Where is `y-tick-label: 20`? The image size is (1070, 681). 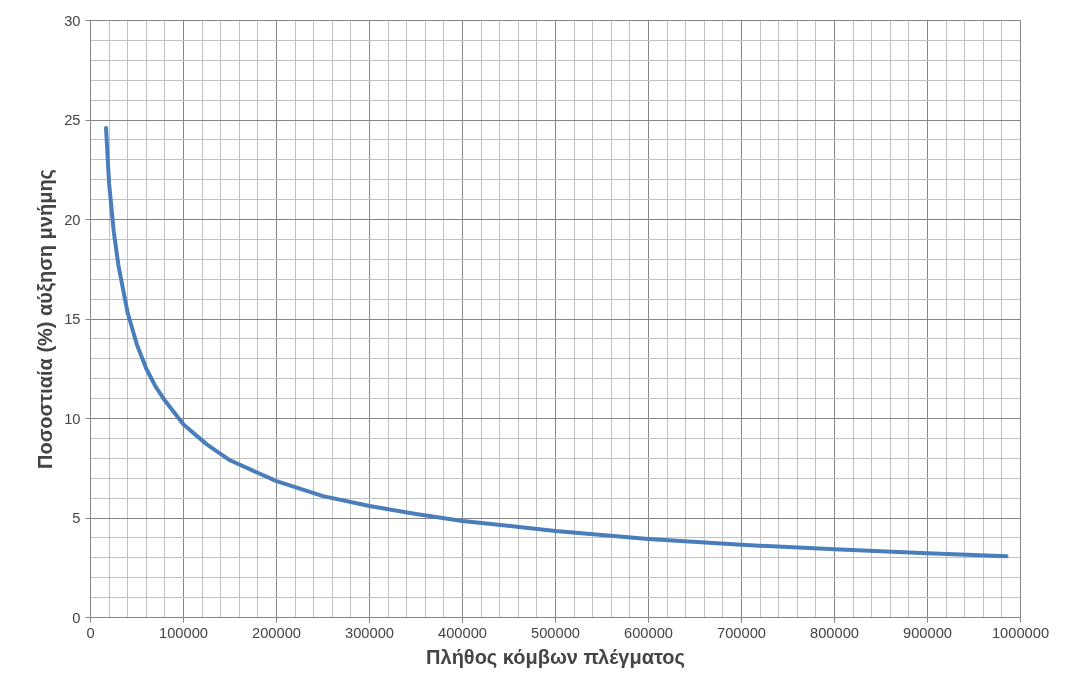 y-tick-label: 20 is located at coordinates (72, 219).